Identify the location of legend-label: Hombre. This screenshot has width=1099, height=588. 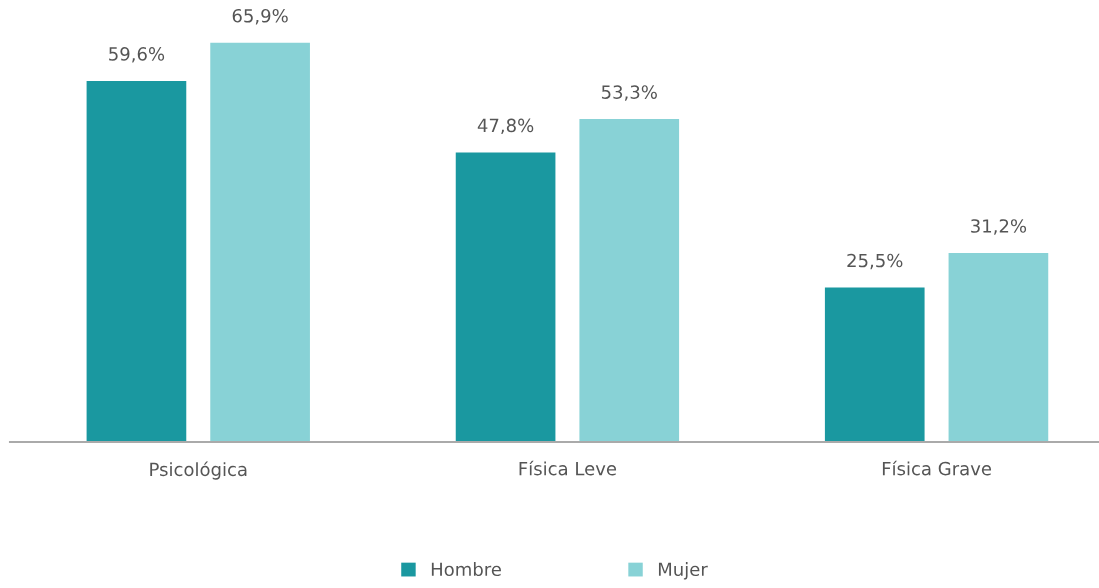
(466, 569).